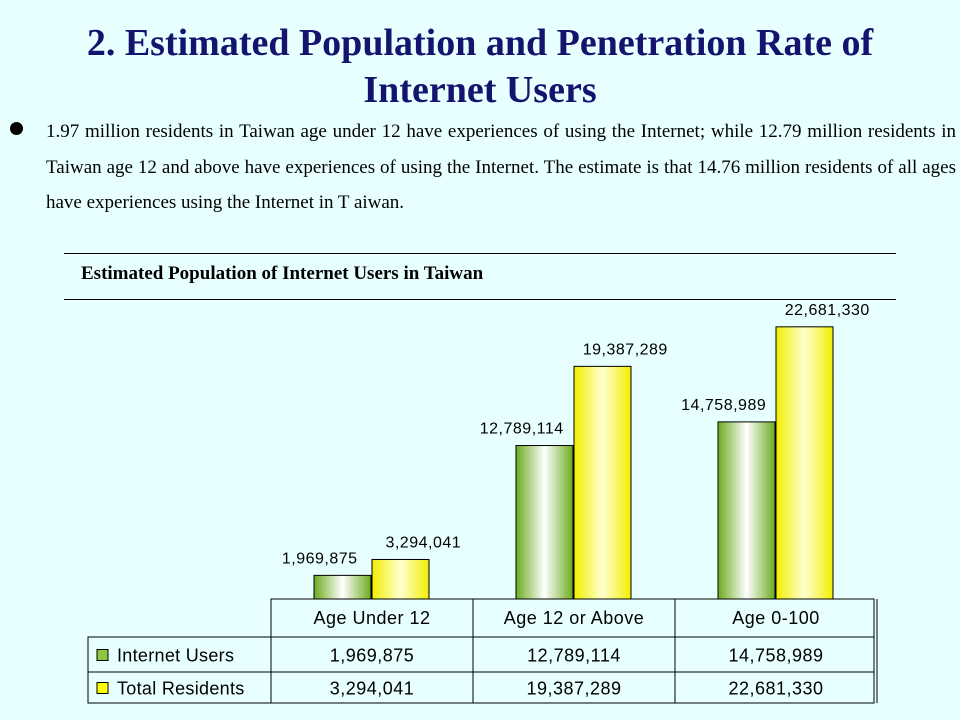 This screenshot has height=720, width=960. I want to click on legend-swatch-total-residents, so click(102, 688).